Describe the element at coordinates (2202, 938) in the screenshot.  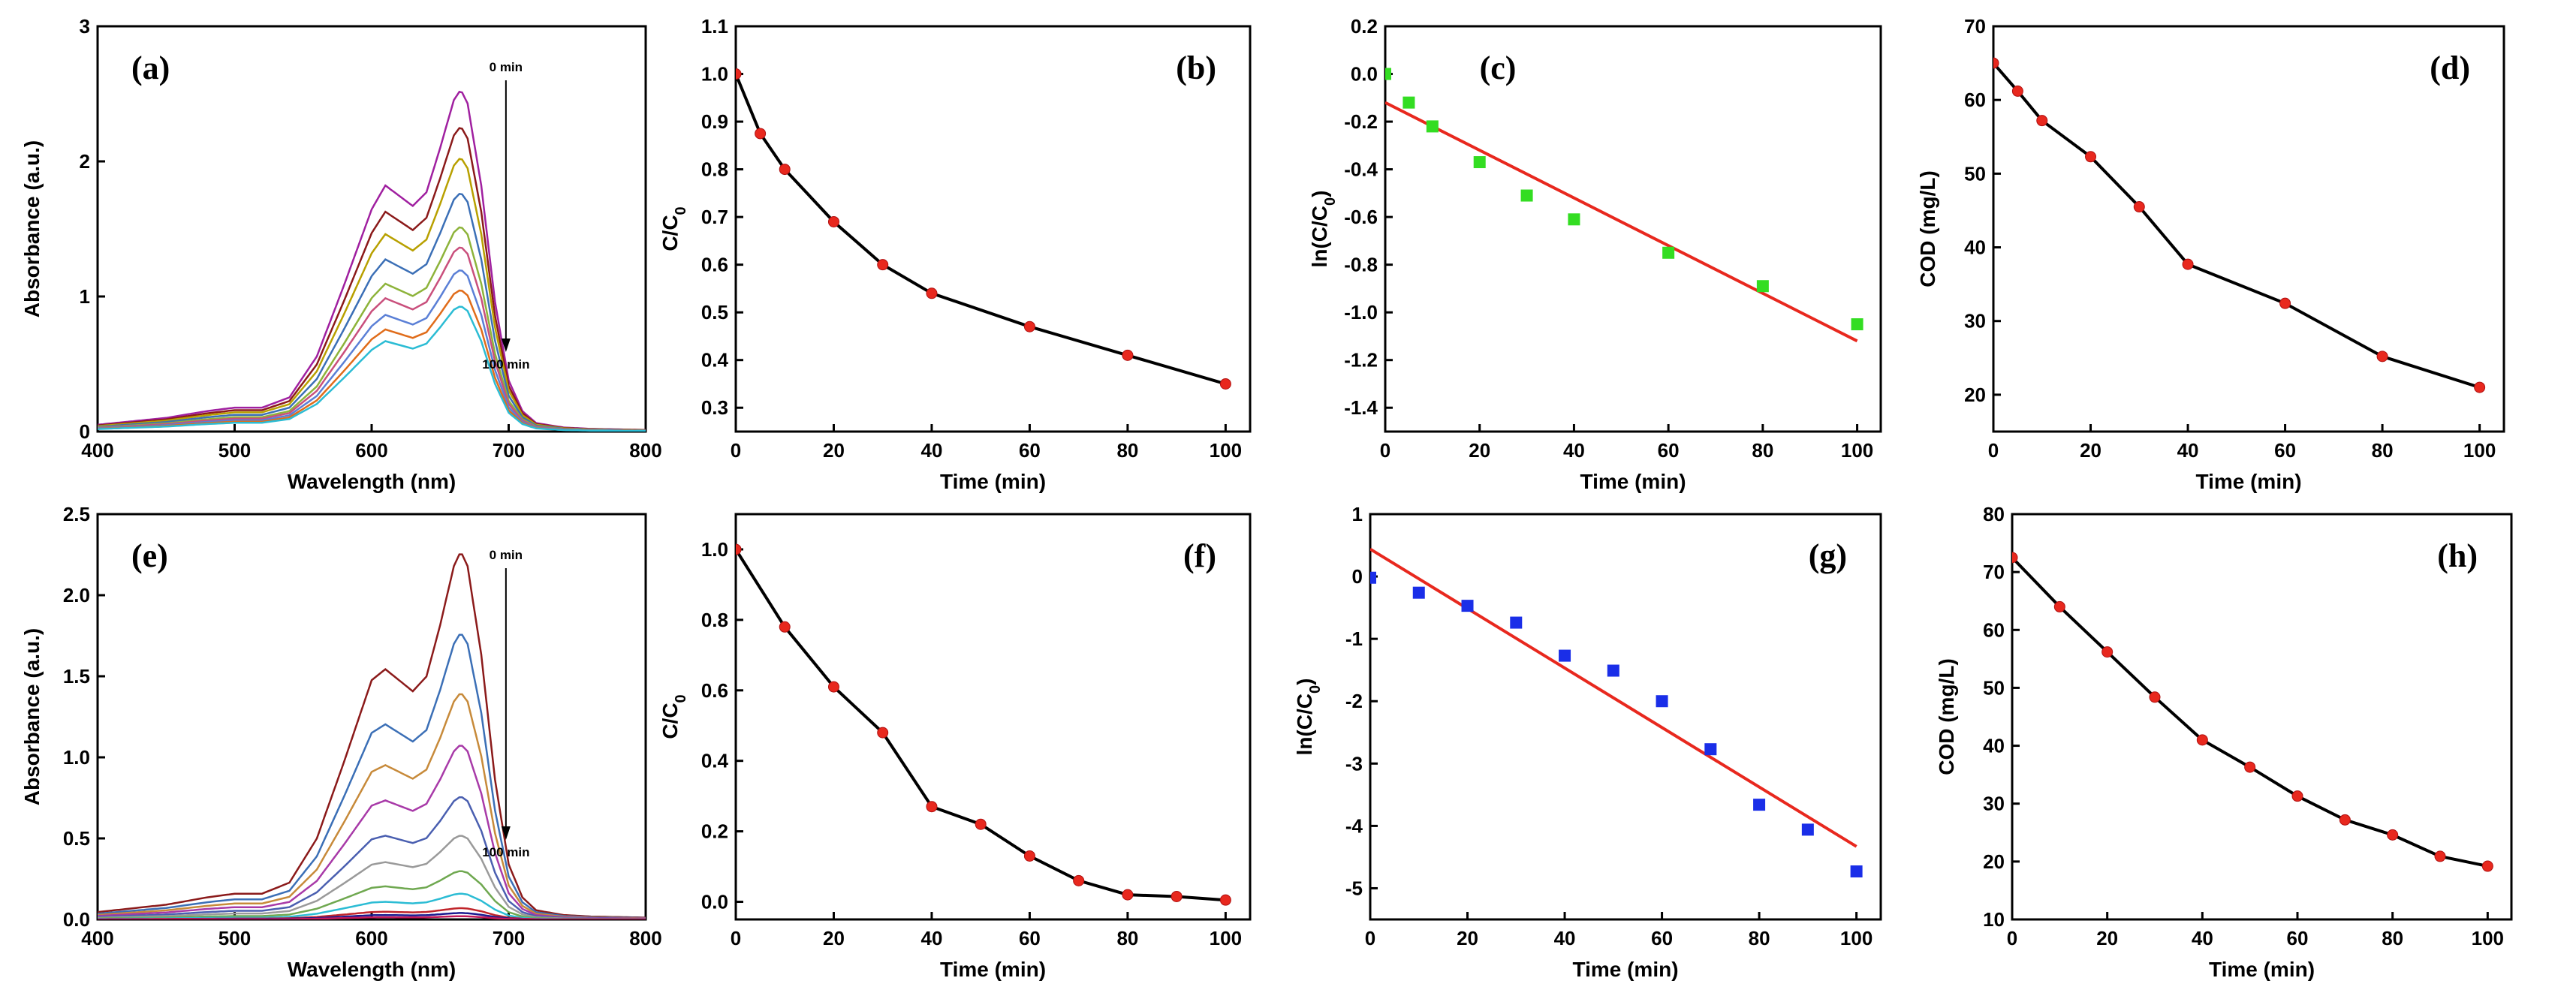
I see `x-tick-label: 40` at that location.